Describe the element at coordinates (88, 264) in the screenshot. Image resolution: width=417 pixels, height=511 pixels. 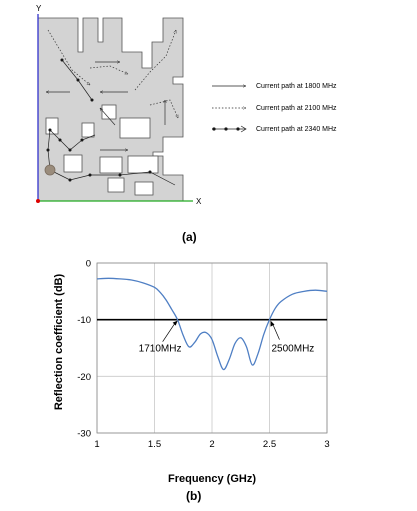
I see `y-tick-0: 0` at that location.